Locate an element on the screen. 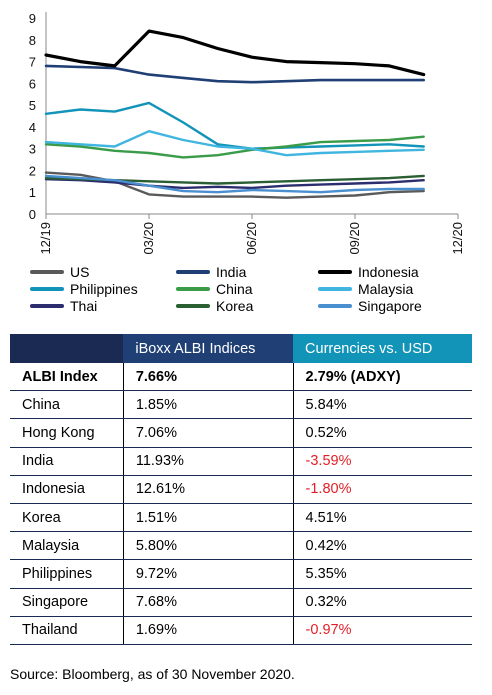 This screenshot has height=695, width=492. legend-item-korea: Korea is located at coordinates (214, 306).